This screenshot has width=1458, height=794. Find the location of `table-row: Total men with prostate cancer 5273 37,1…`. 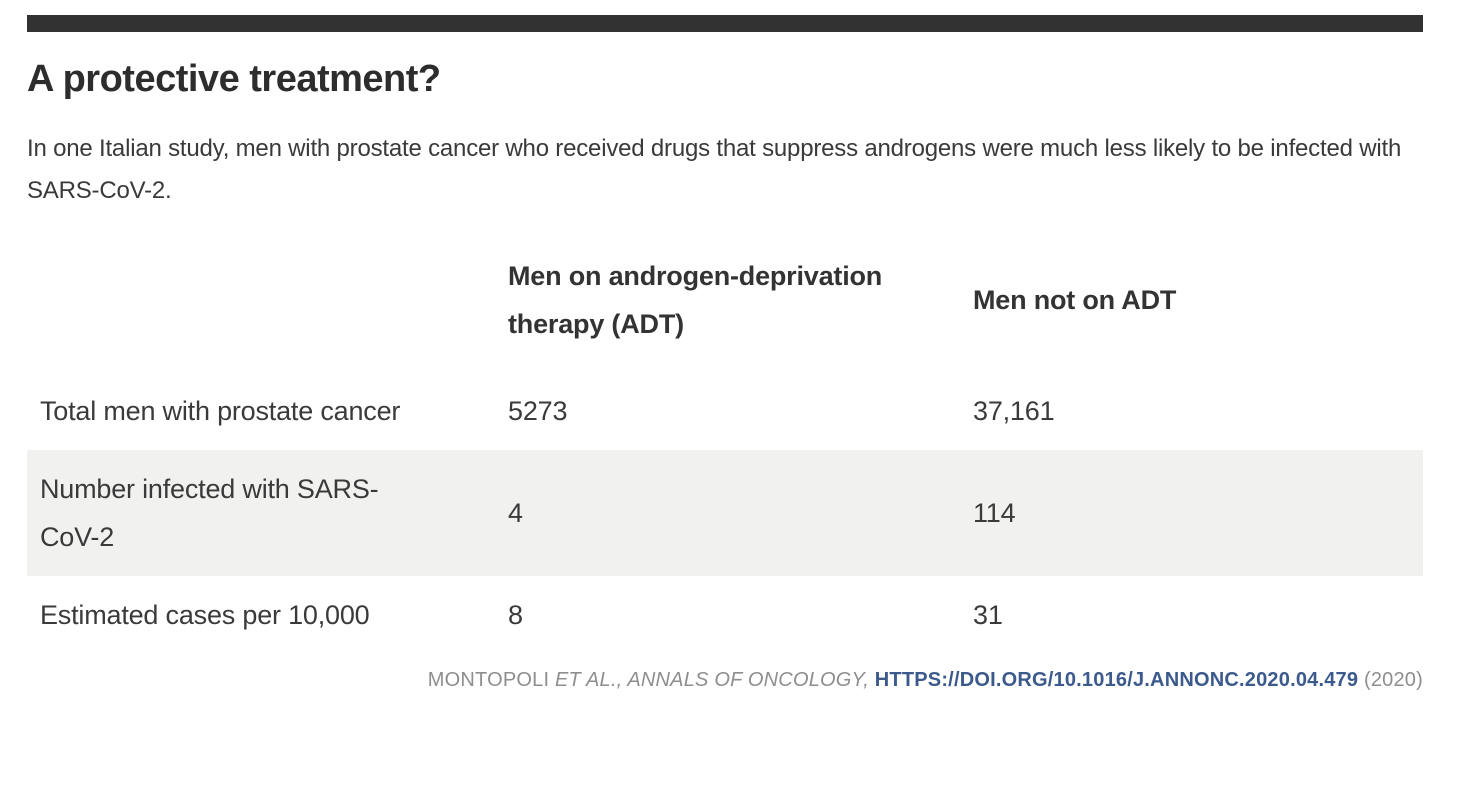

table-row: Total men with prostate cancer 5273 37,1… is located at coordinates (725, 411).